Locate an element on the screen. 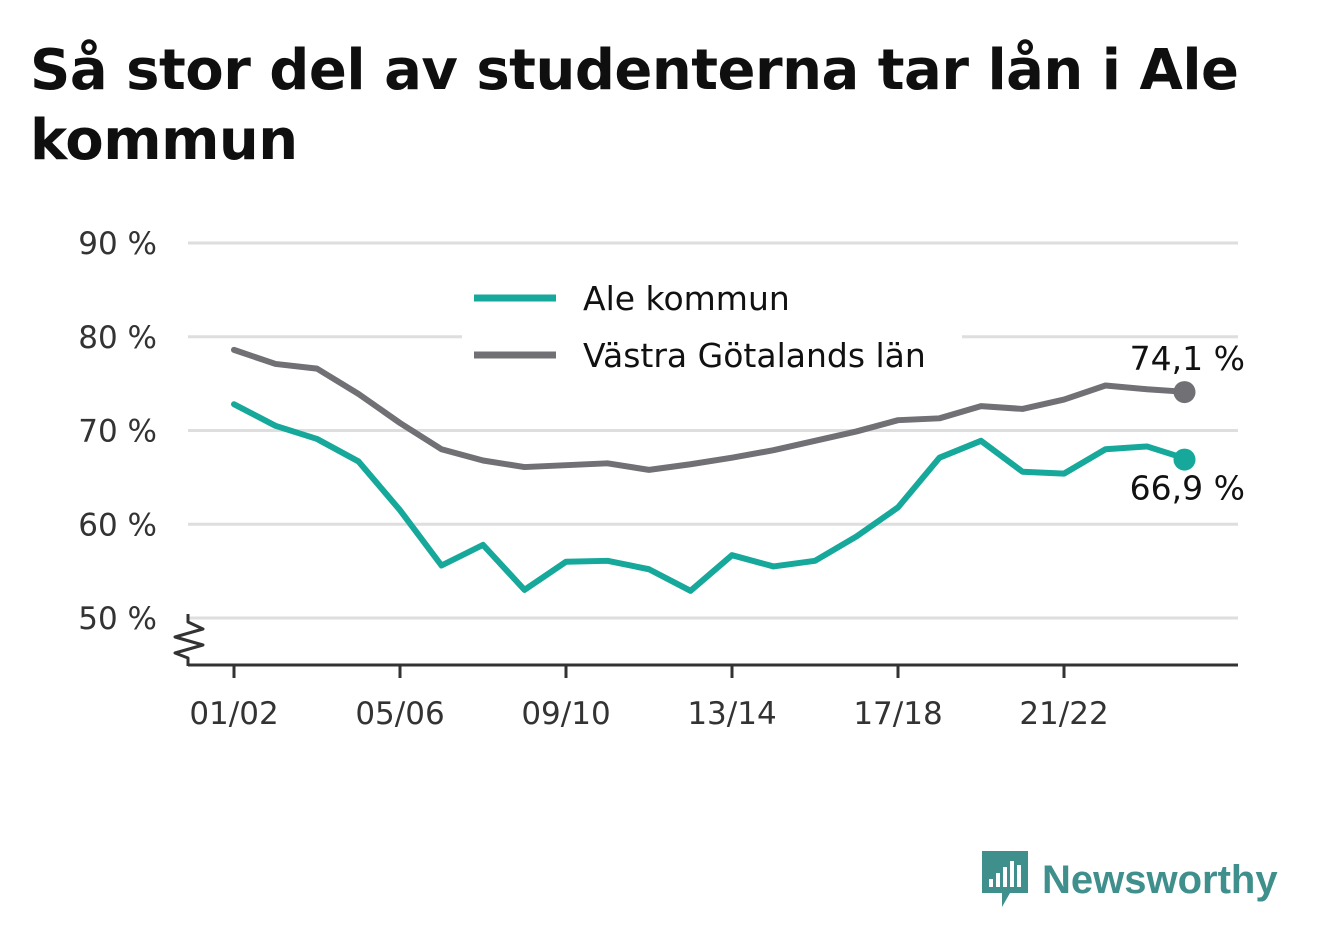 This screenshot has width=1322, height=939. newsworthy-logo-icon is located at coordinates (1005, 879).